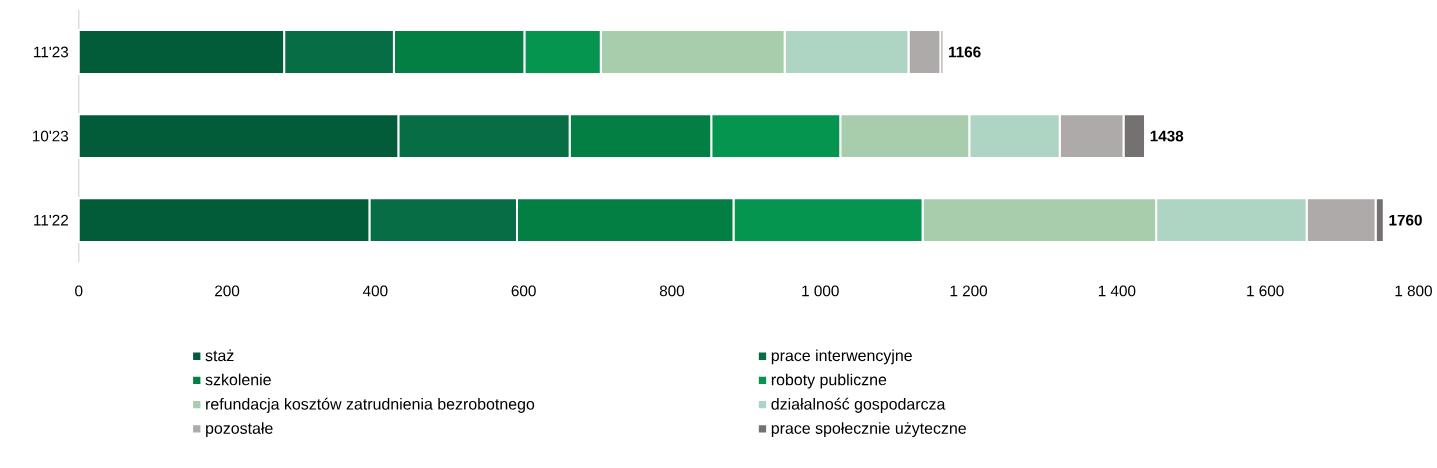 This screenshot has width=1437, height=468. Describe the element at coordinates (1413, 291) in the screenshot. I see `x-tick-label: 1 800` at that location.